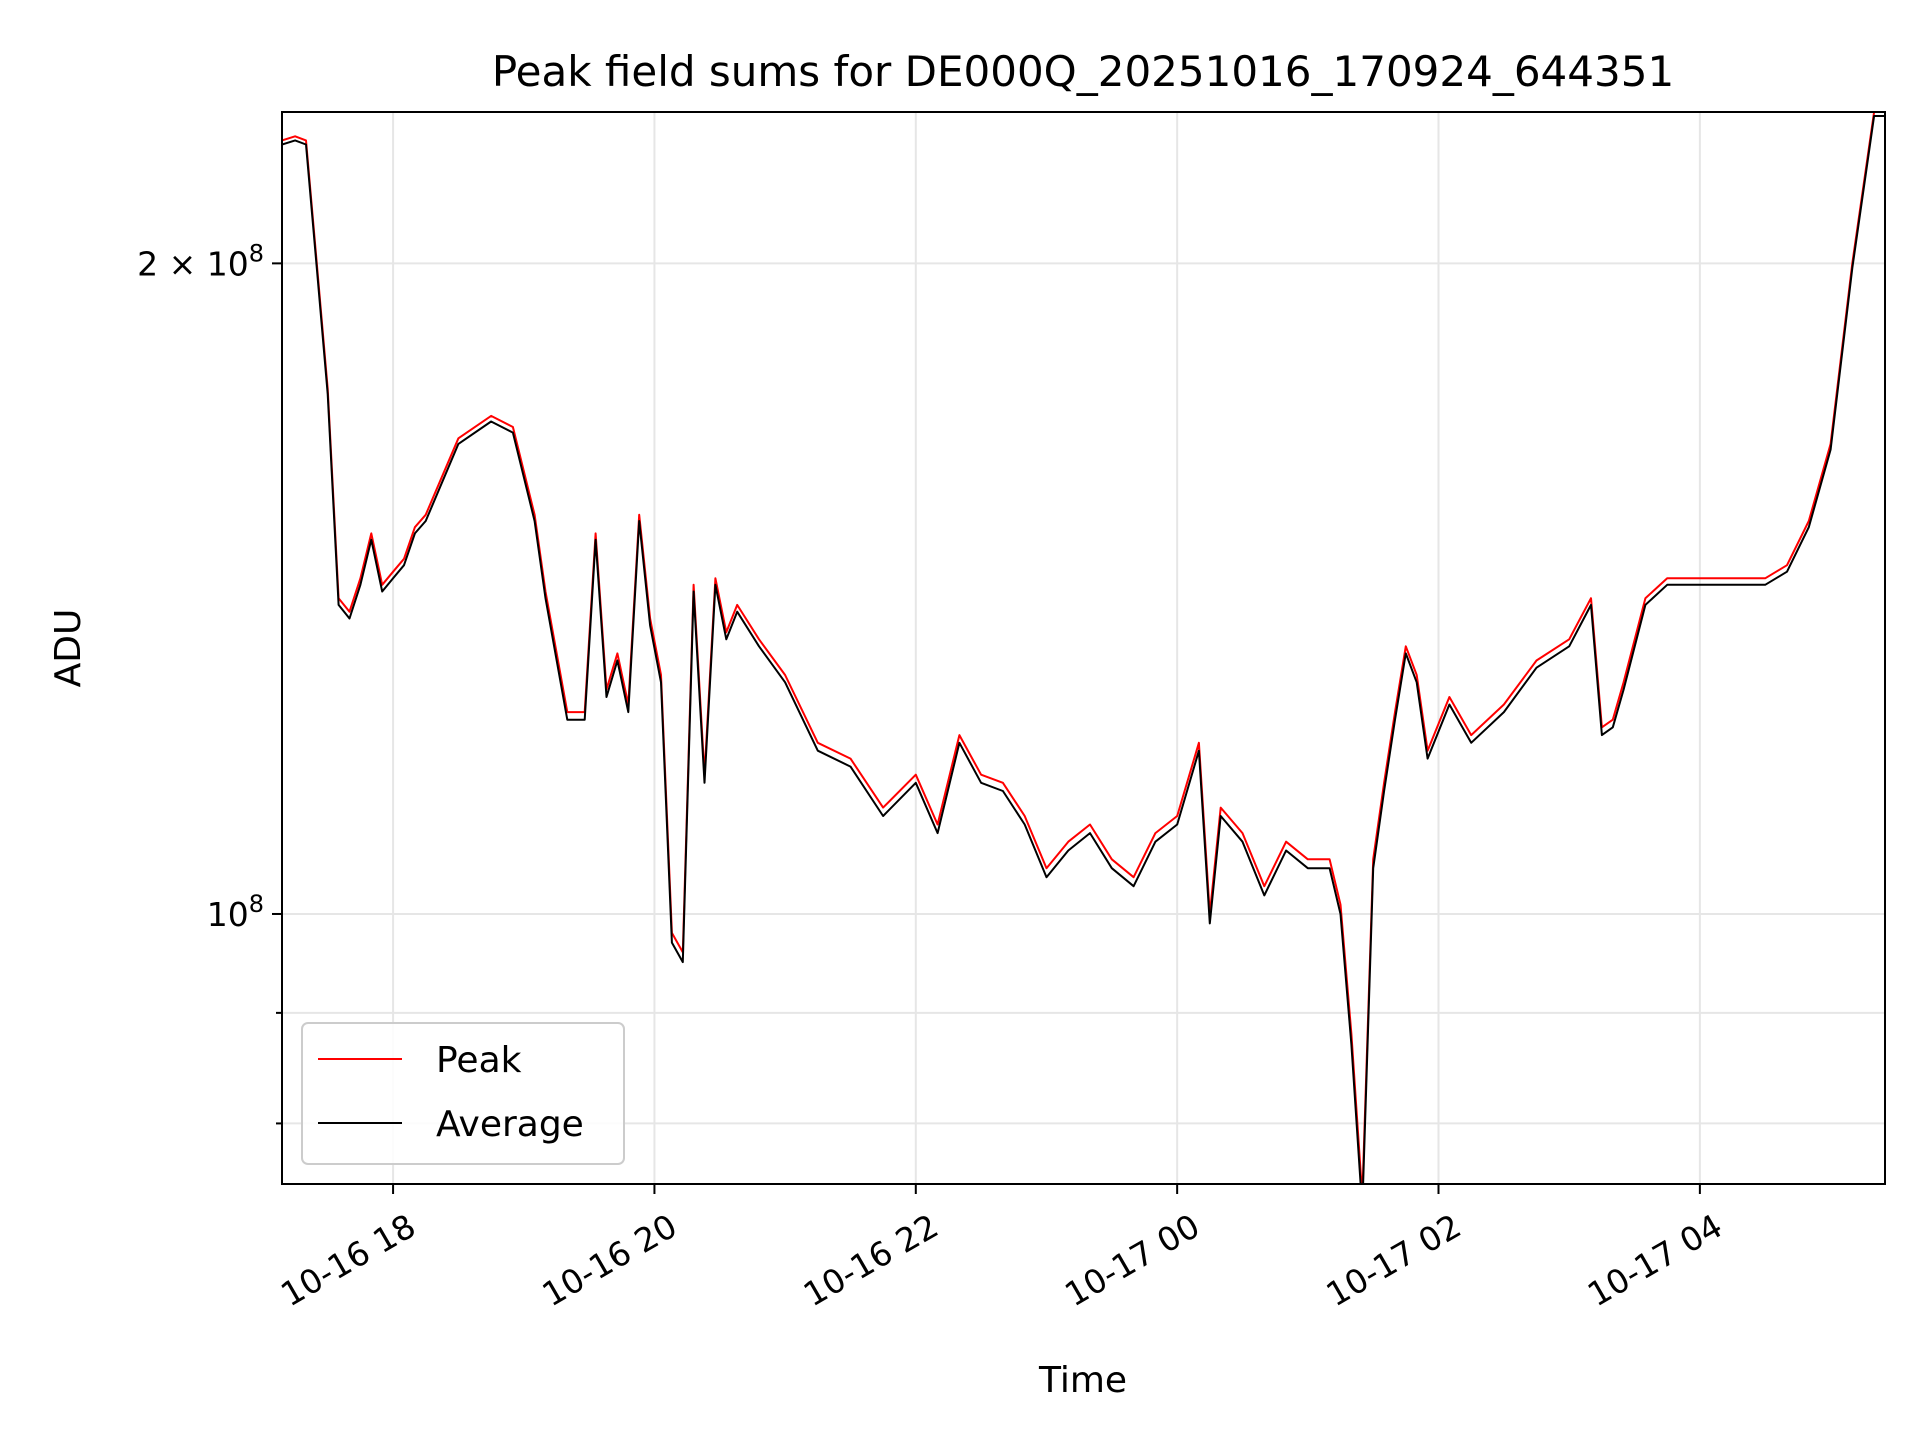 The image size is (1920, 1440). Describe the element at coordinates (68, 648) in the screenshot. I see `y-axis-label: ADU` at that location.